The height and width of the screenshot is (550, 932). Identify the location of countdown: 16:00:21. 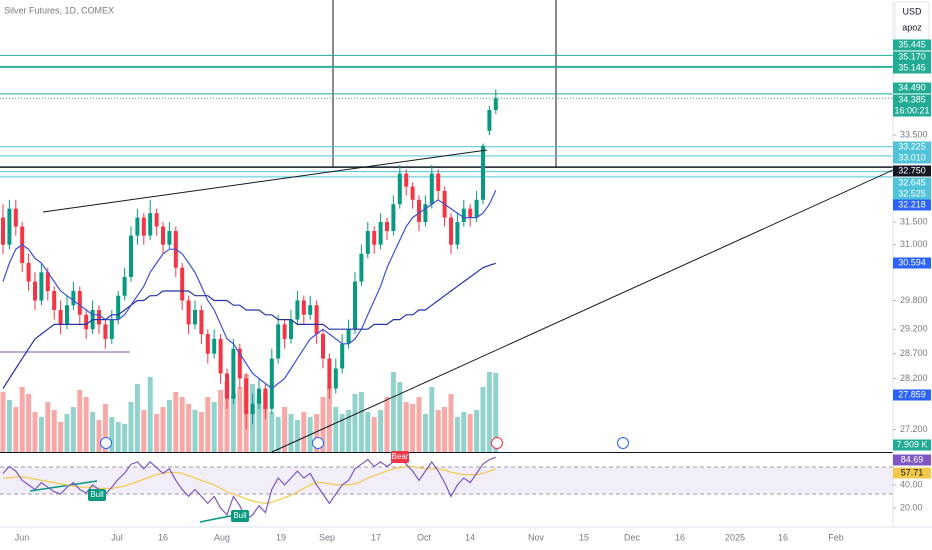
(911, 110).